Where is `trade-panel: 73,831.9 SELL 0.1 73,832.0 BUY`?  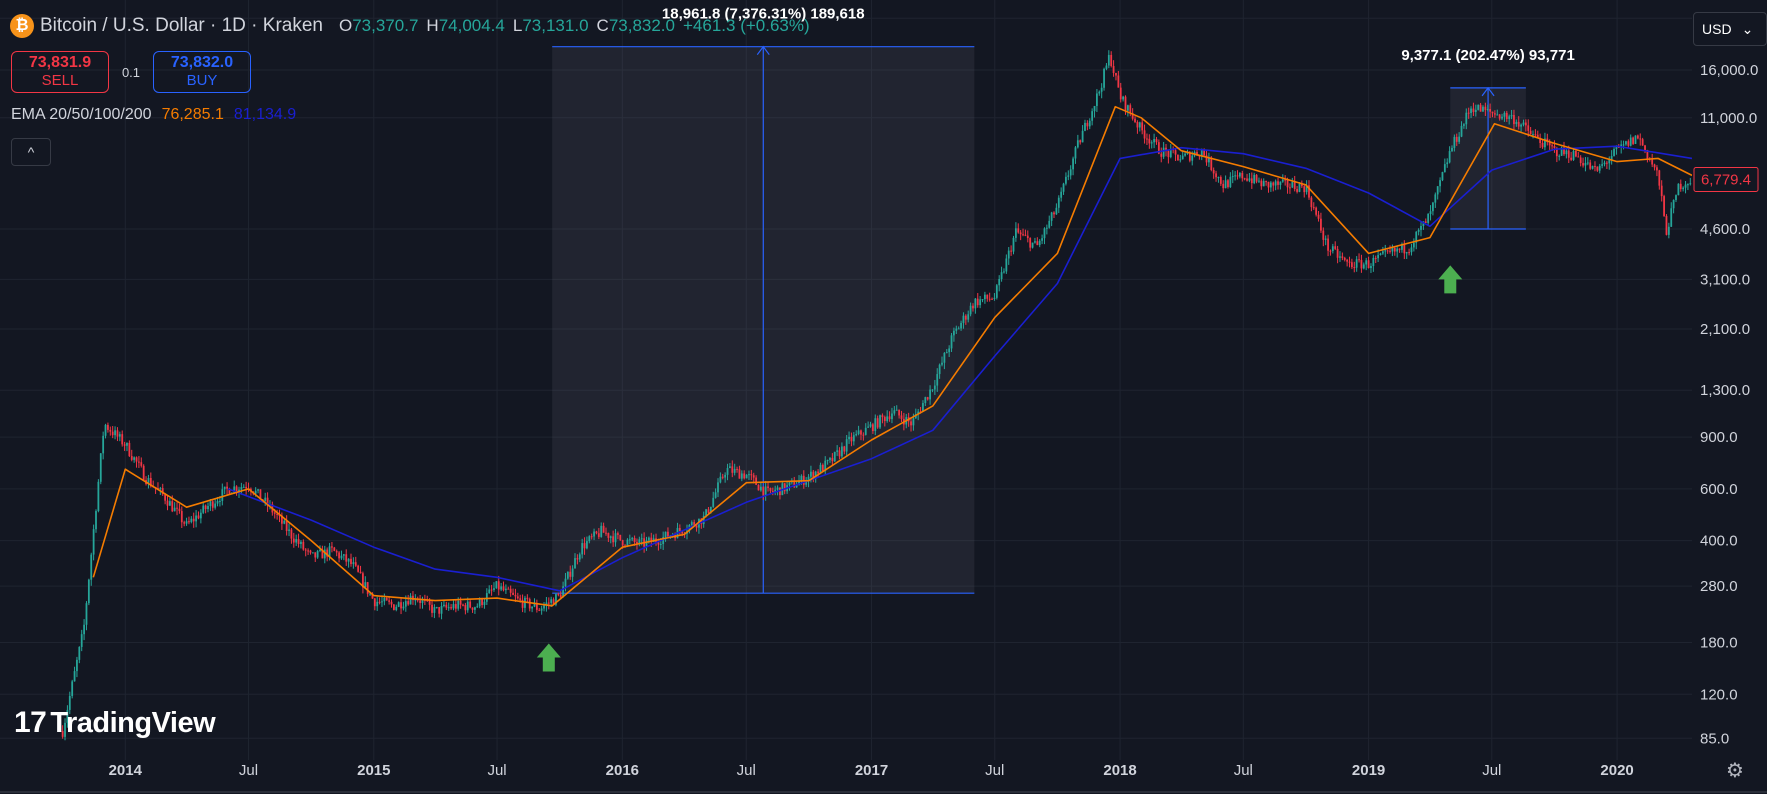
trade-panel: 73,831.9 SELL 0.1 73,832.0 BUY is located at coordinates (131, 72).